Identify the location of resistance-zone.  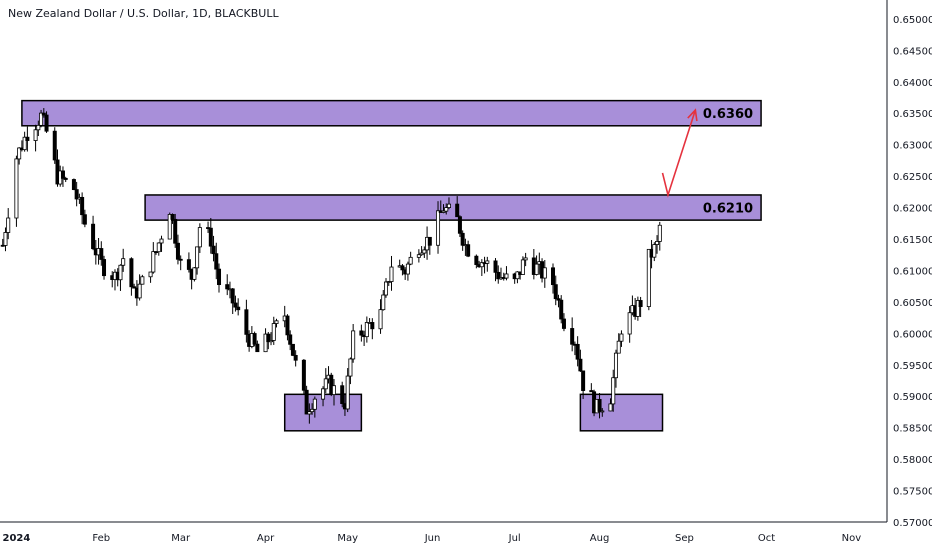
(391, 113).